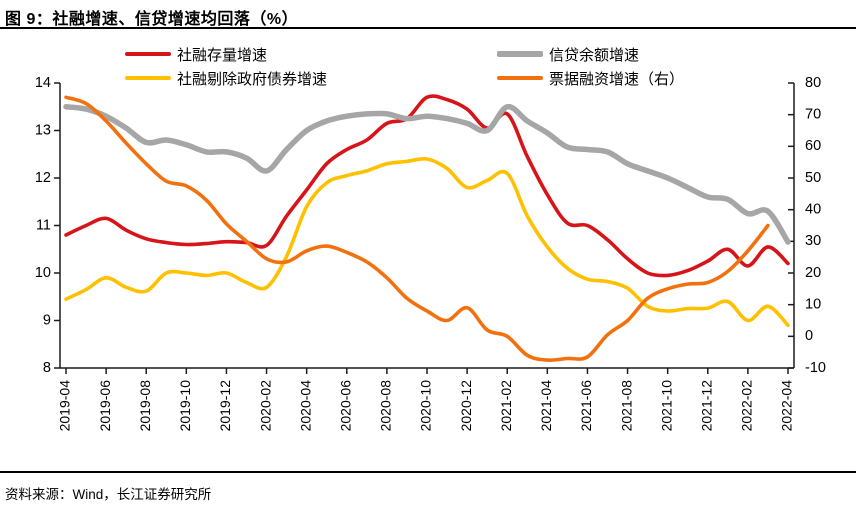 Image resolution: width=856 pixels, height=511 pixels. What do you see at coordinates (813, 146) in the screenshot?
I see `right-tick-label: 60` at bounding box center [813, 146].